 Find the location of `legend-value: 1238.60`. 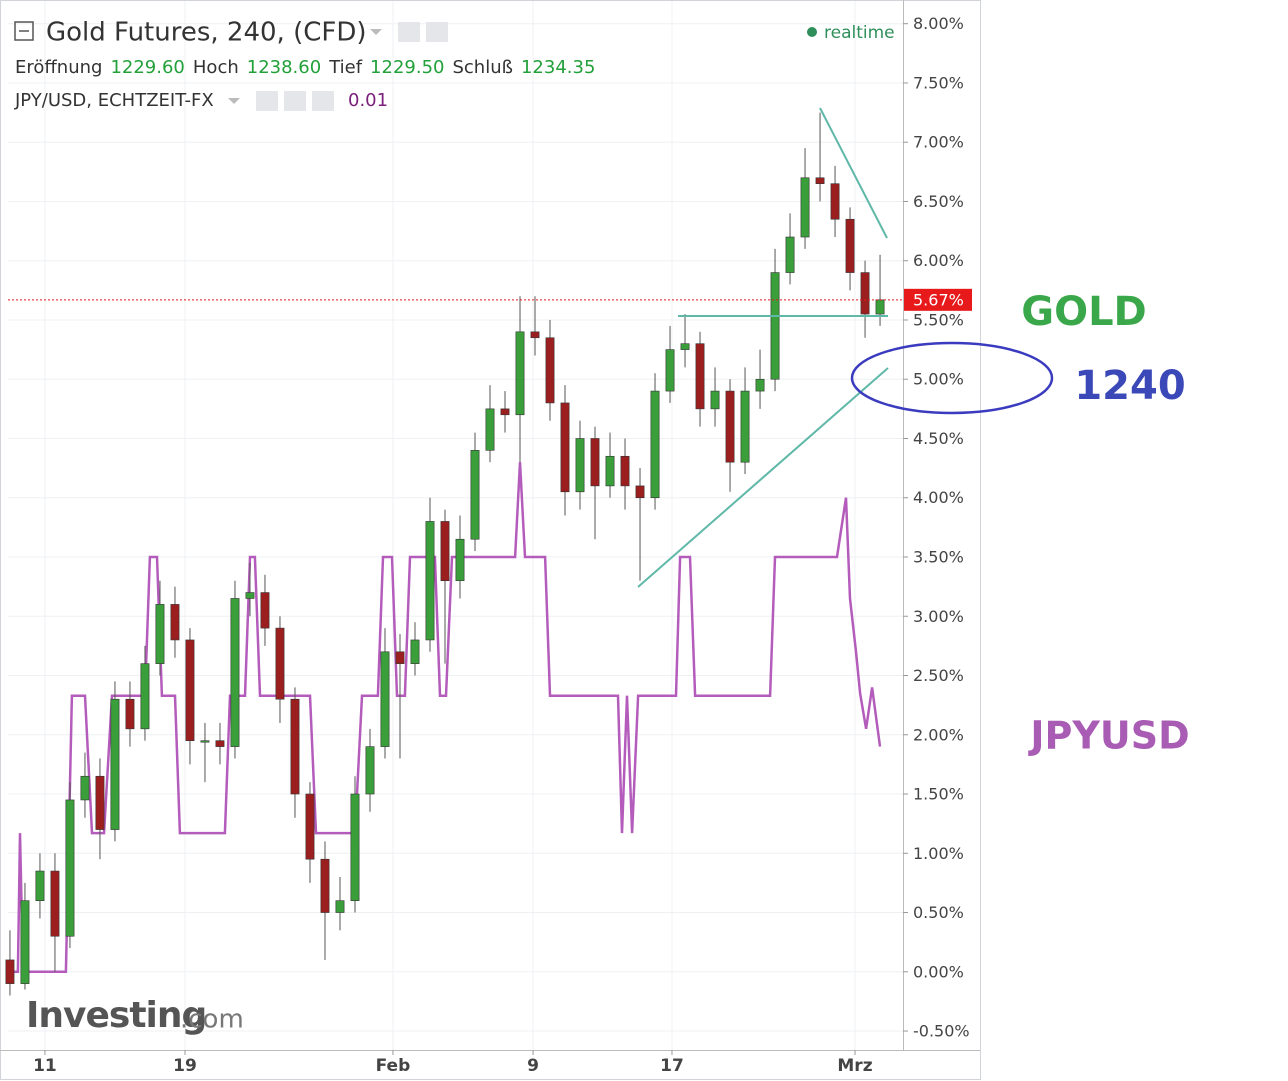

legend-value: 1238.60 is located at coordinates (284, 67).